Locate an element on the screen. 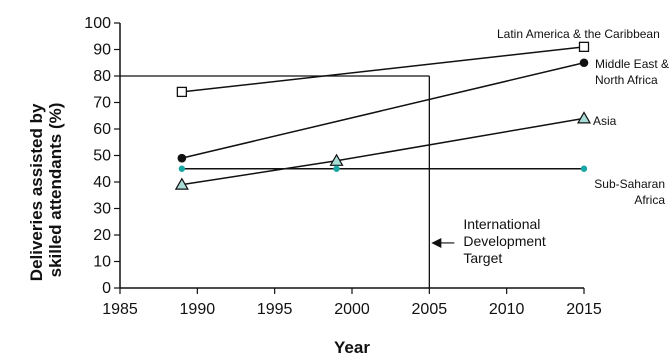 The width and height of the screenshot is (672, 360). y-tick-label: 10 is located at coordinates (102, 262).